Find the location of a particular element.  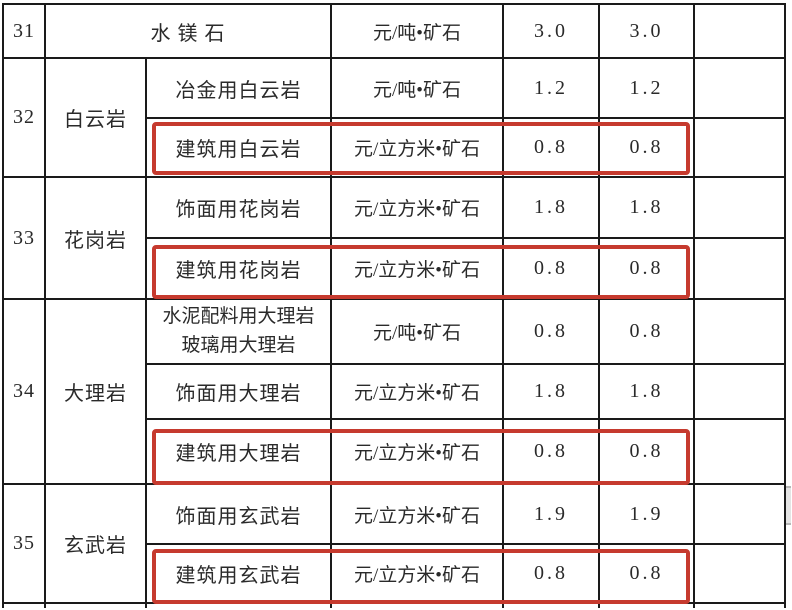

mineral-category-cell: 玄武岩 is located at coordinates (95, 543).